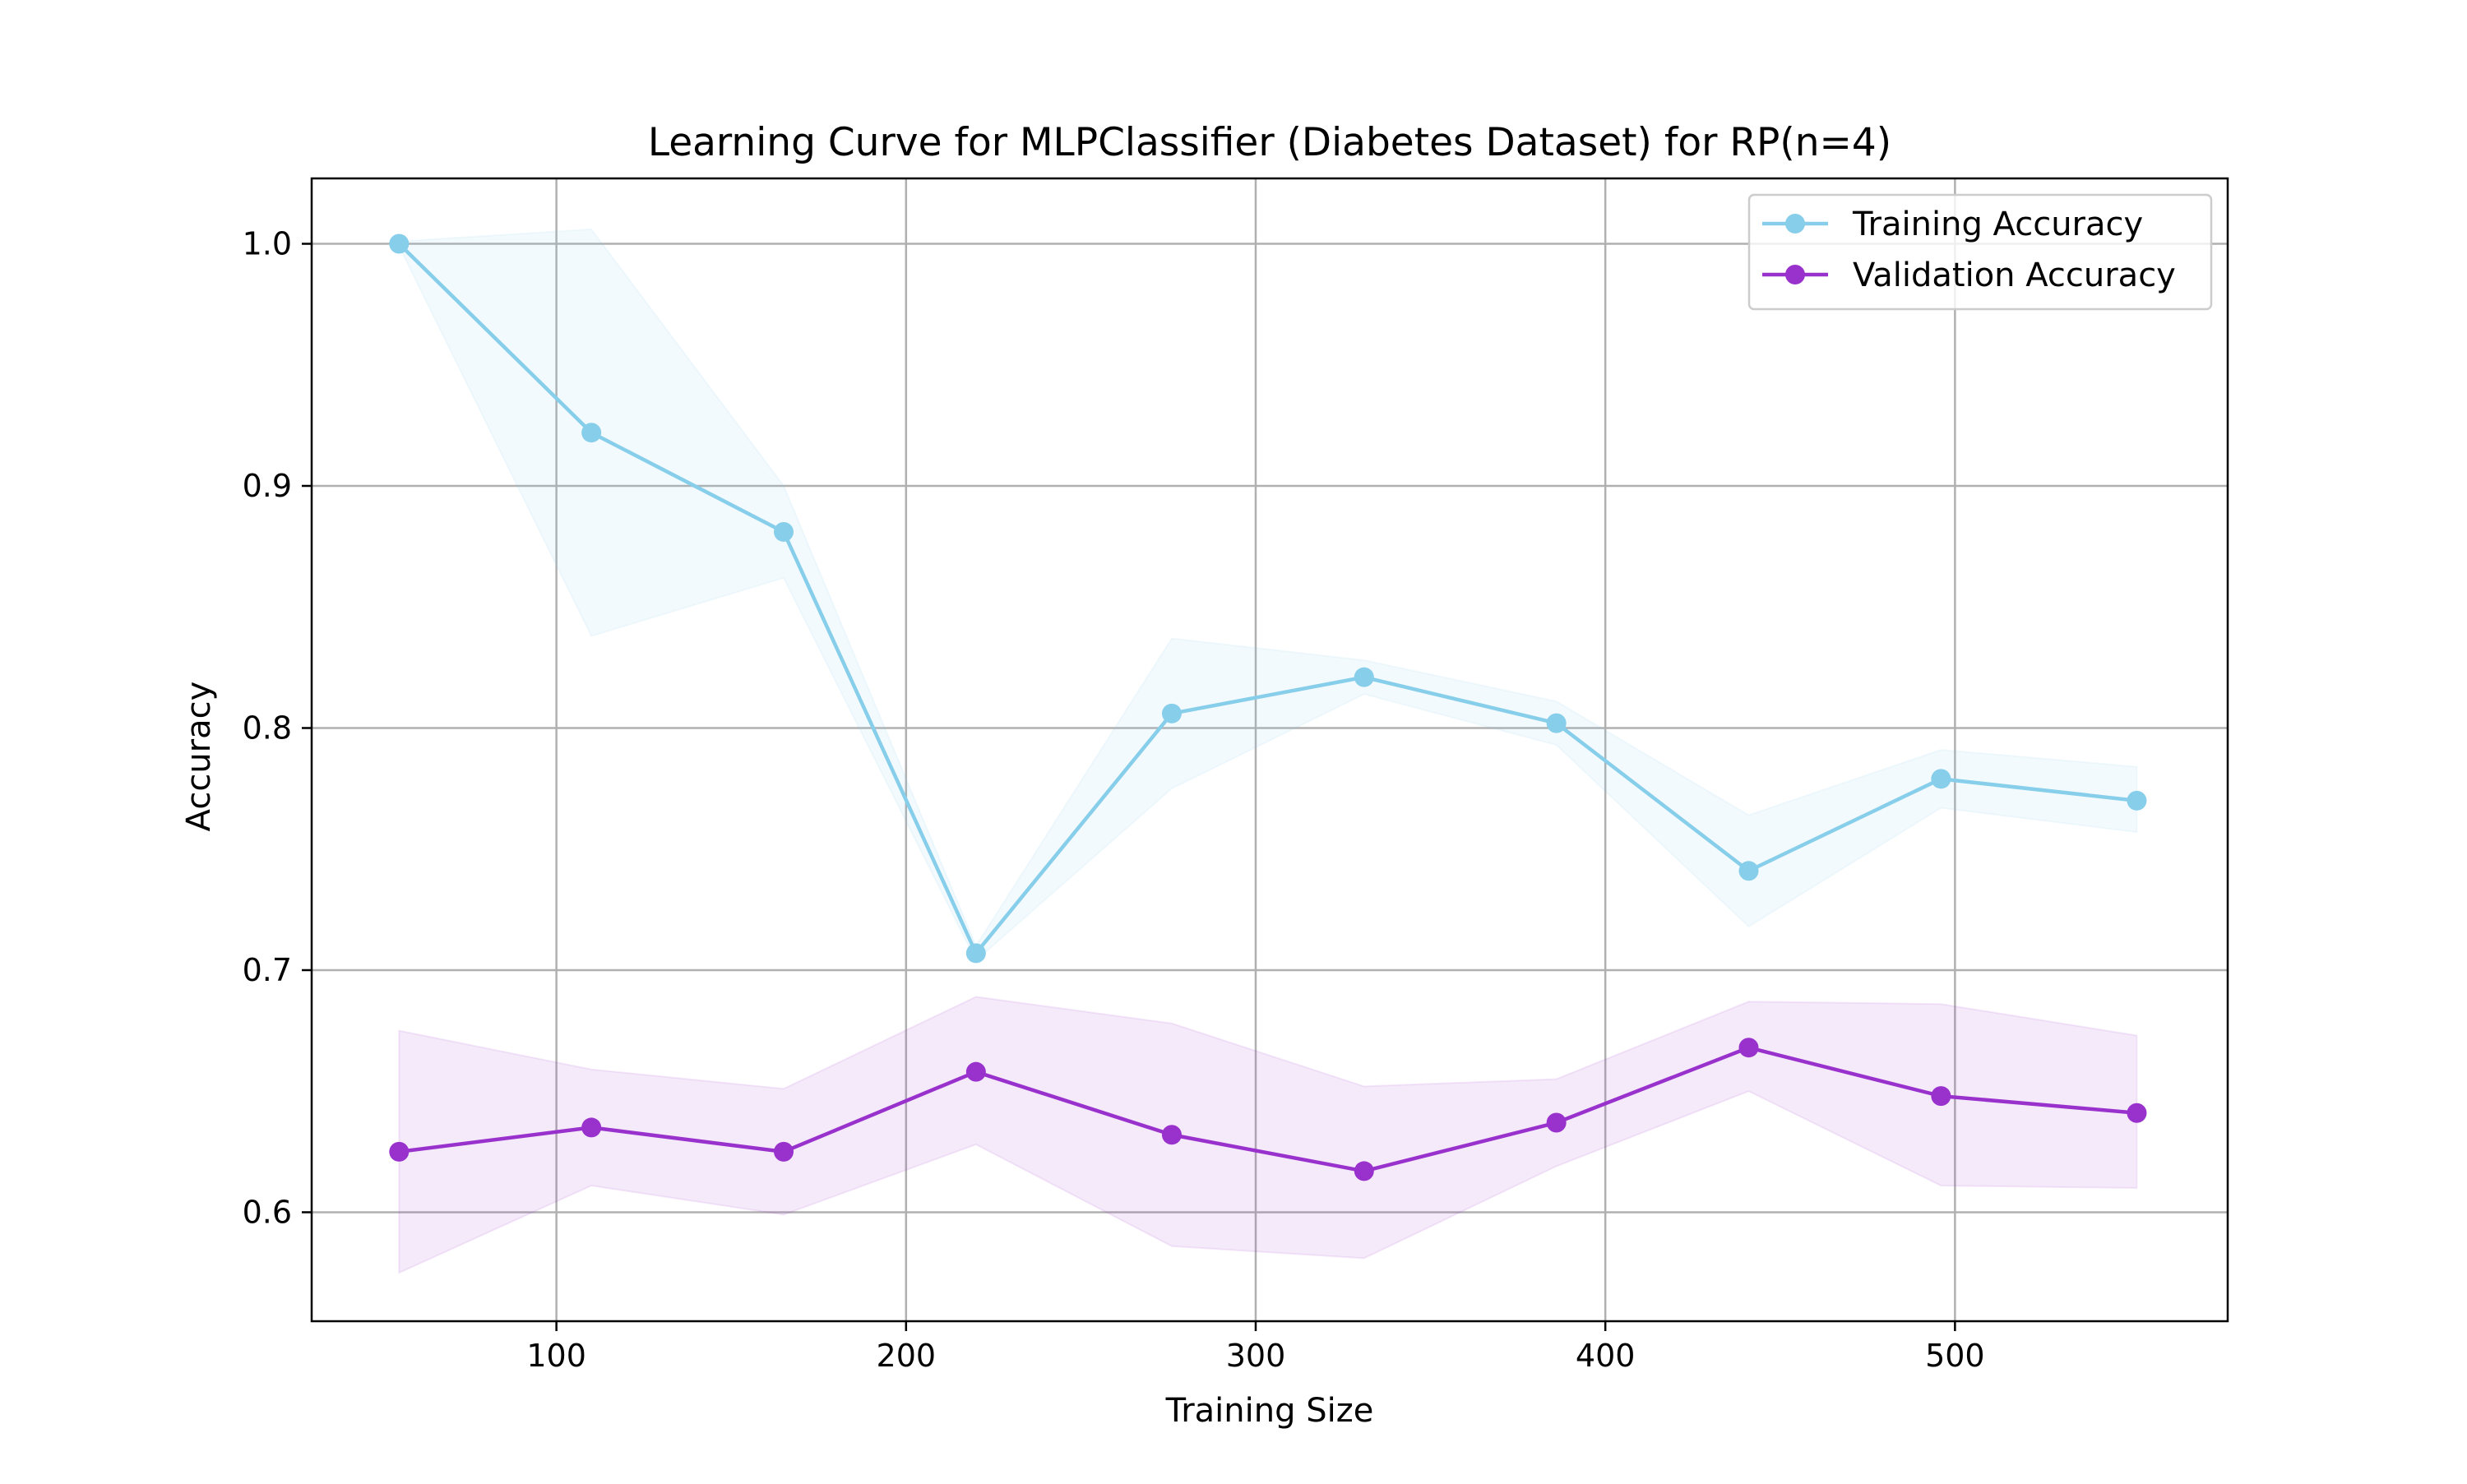  I want to click on legend-box, so click(1980, 252).